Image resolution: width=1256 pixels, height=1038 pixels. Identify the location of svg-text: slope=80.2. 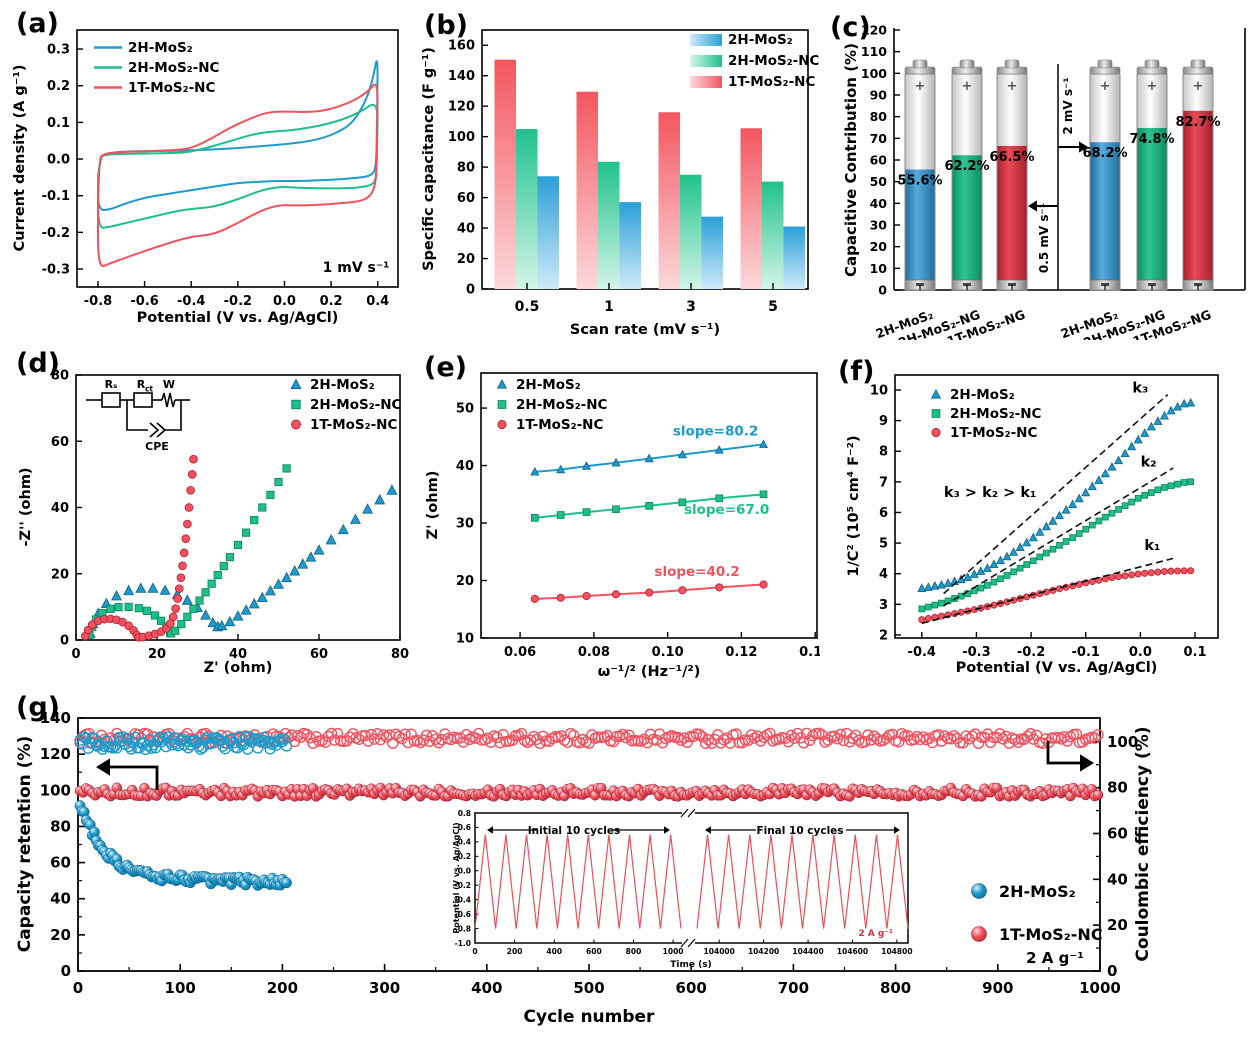
(715, 432).